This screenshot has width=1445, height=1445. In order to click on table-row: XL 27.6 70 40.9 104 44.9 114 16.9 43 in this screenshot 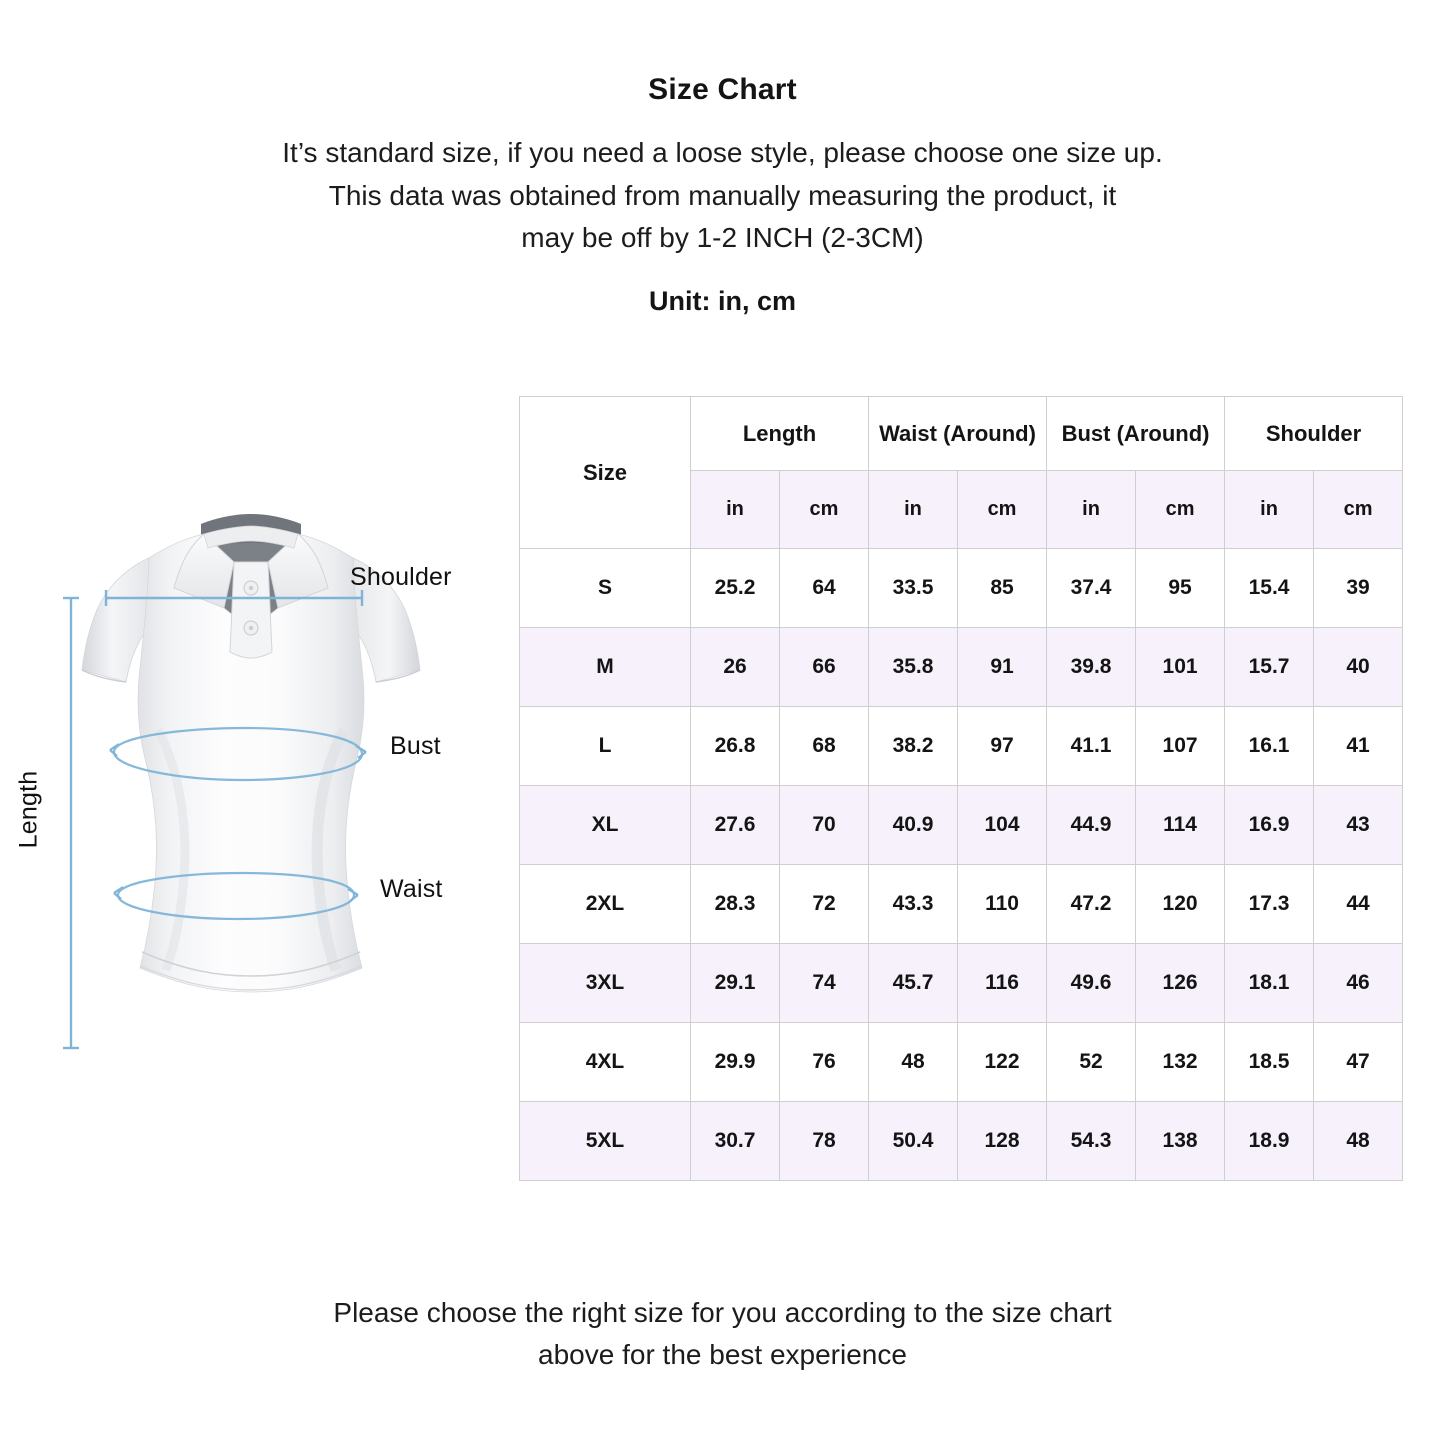, I will do `click(961, 825)`.